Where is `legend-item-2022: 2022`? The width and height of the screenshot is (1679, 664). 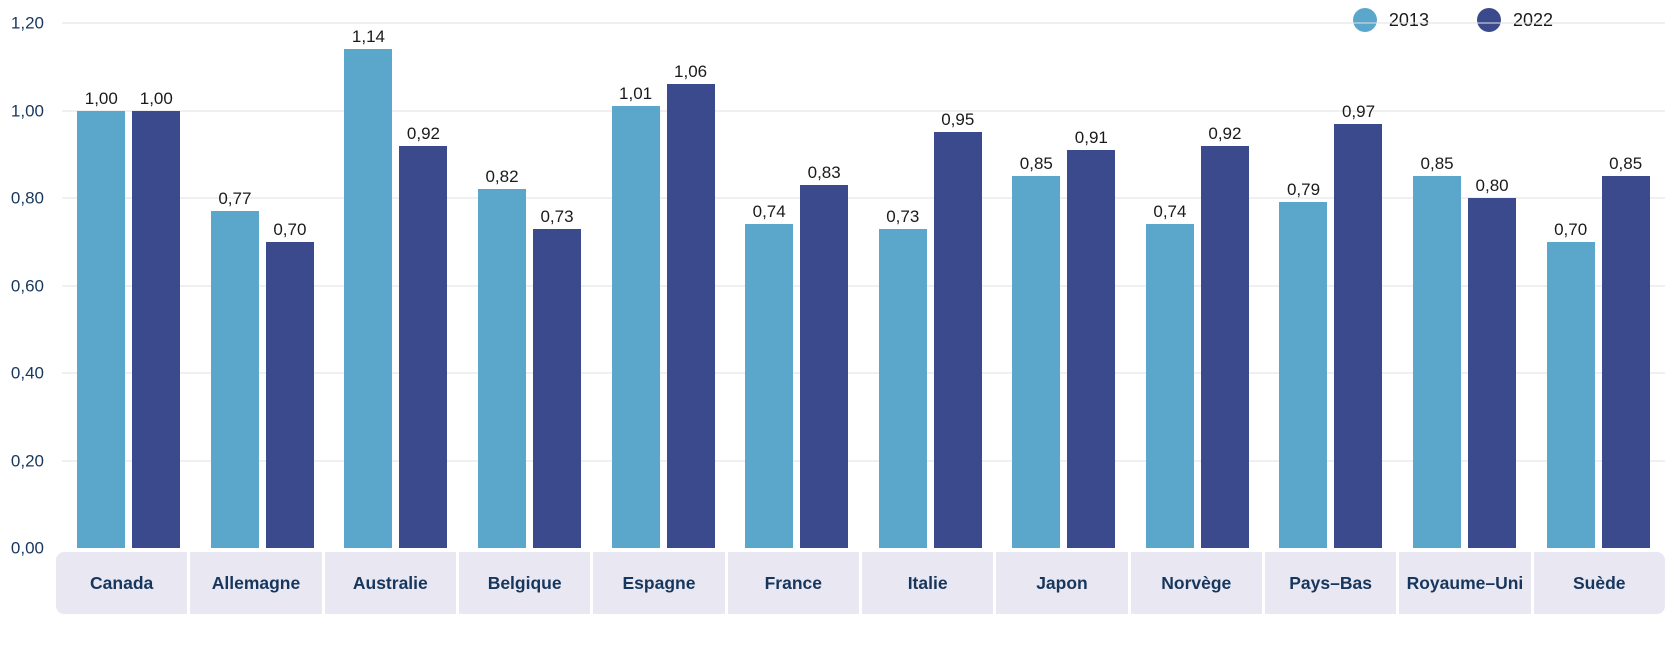 legend-item-2022: 2022 is located at coordinates (1514, 20).